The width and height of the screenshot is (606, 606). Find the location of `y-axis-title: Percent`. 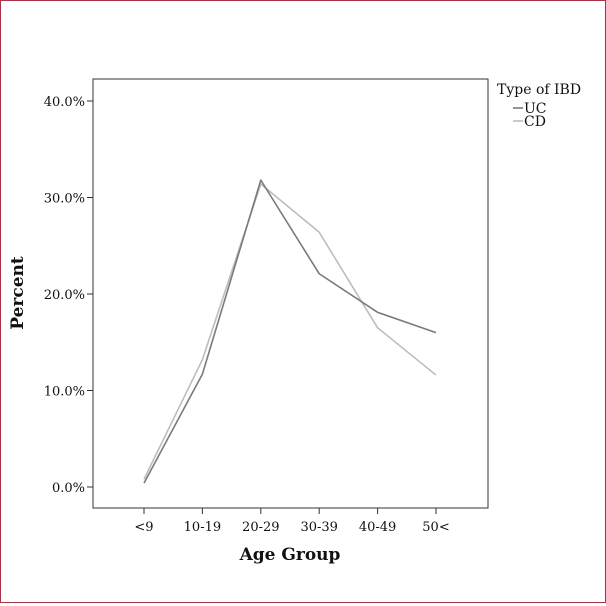

y-axis-title: Percent is located at coordinates (18, 293).